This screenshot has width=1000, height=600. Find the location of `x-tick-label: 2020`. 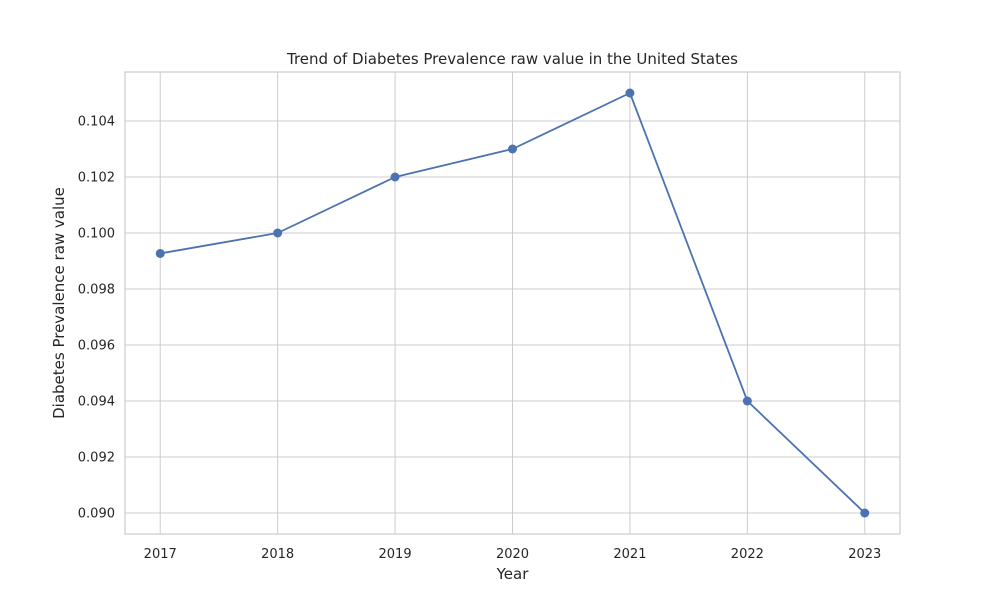

x-tick-label: 2020 is located at coordinates (512, 554).